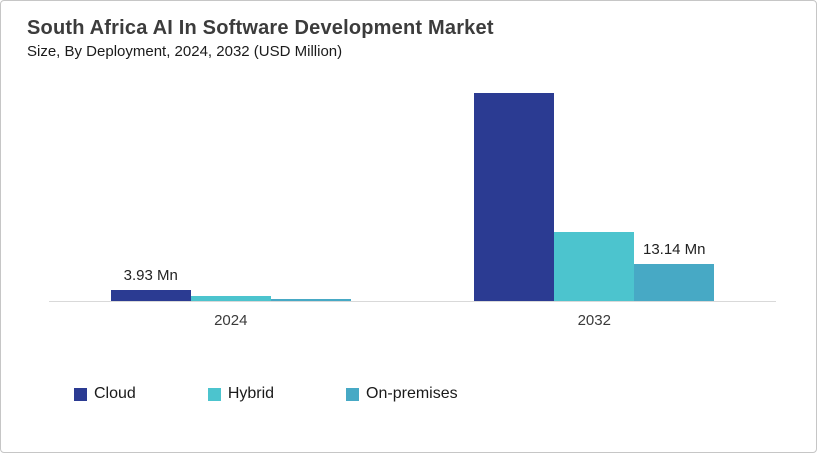  What do you see at coordinates (514, 196) in the screenshot?
I see `bar-cloud-2032` at bounding box center [514, 196].